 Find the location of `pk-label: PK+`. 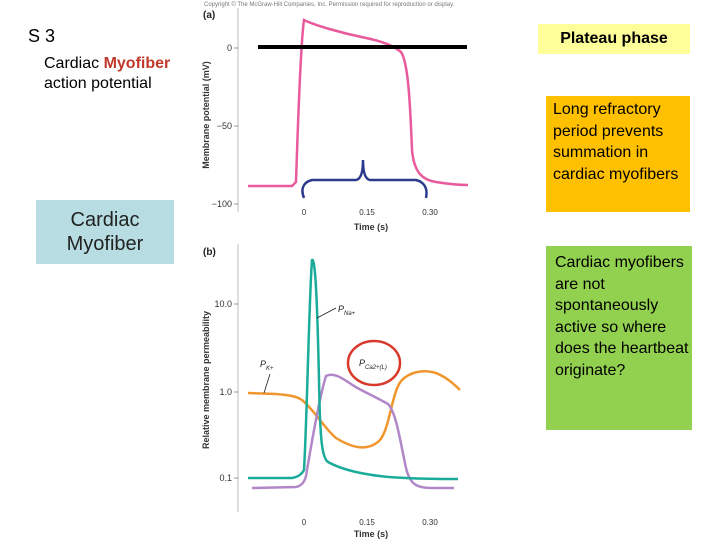

pk-label: PK+ is located at coordinates (267, 365).